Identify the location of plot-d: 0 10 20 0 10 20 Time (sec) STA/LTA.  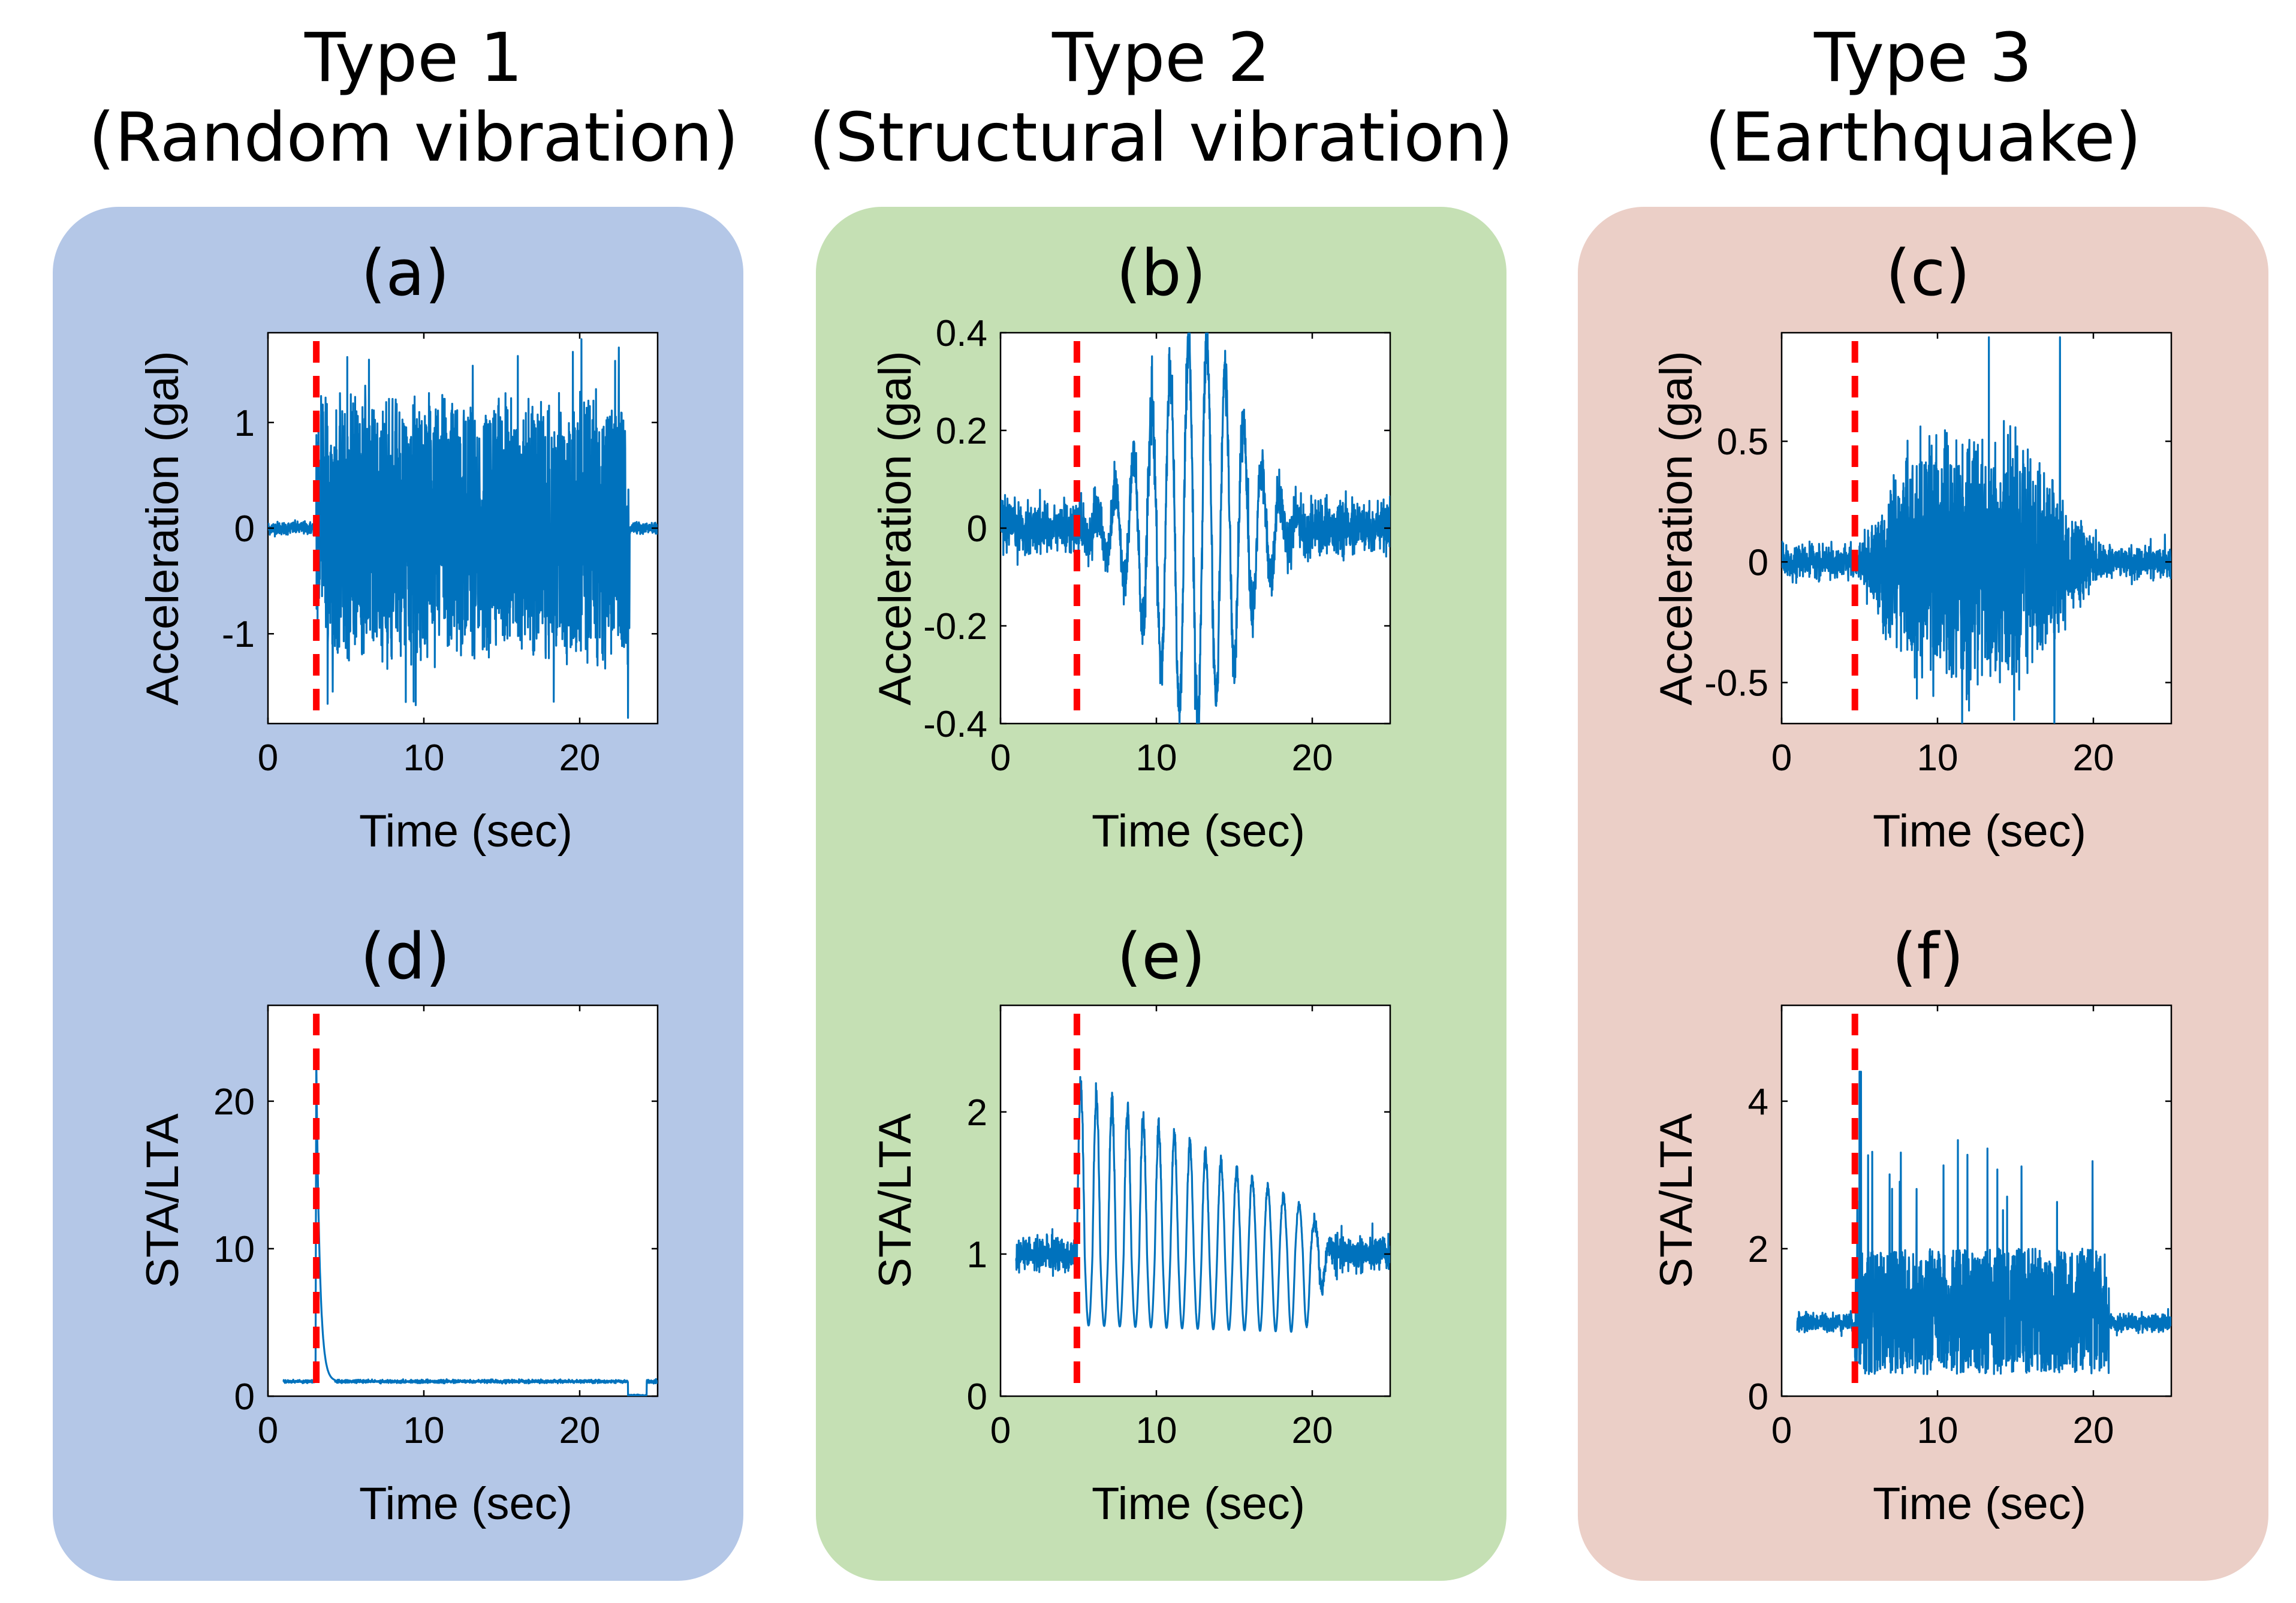
(398, 1266).